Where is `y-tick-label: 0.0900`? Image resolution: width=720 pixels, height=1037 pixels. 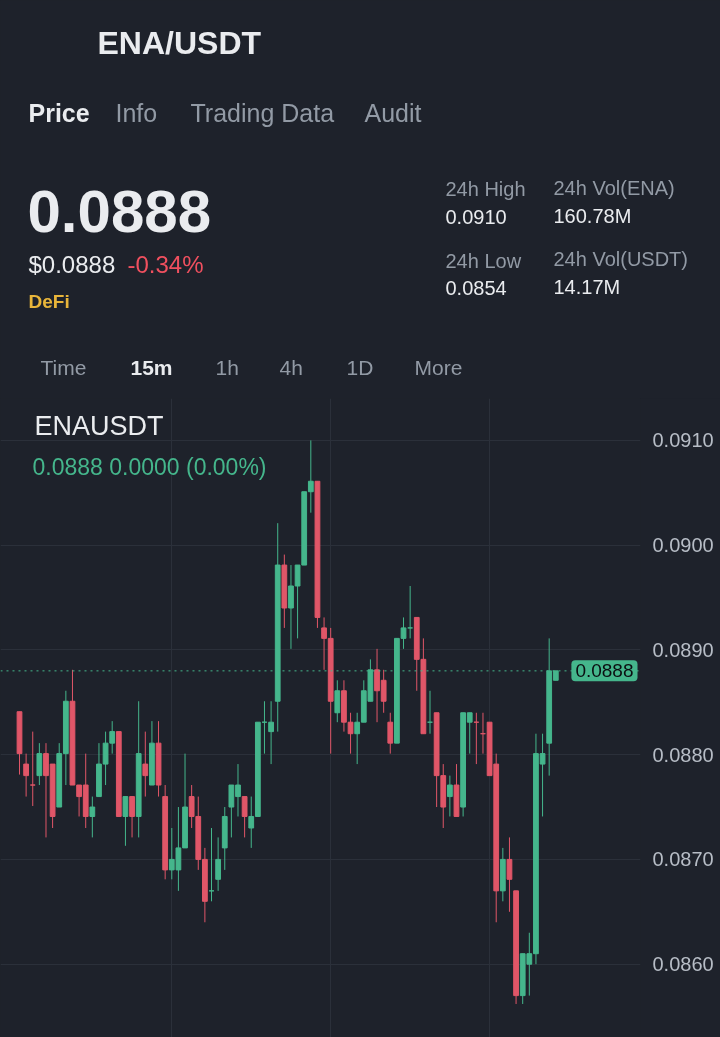 y-tick-label: 0.0900 is located at coordinates (683, 545).